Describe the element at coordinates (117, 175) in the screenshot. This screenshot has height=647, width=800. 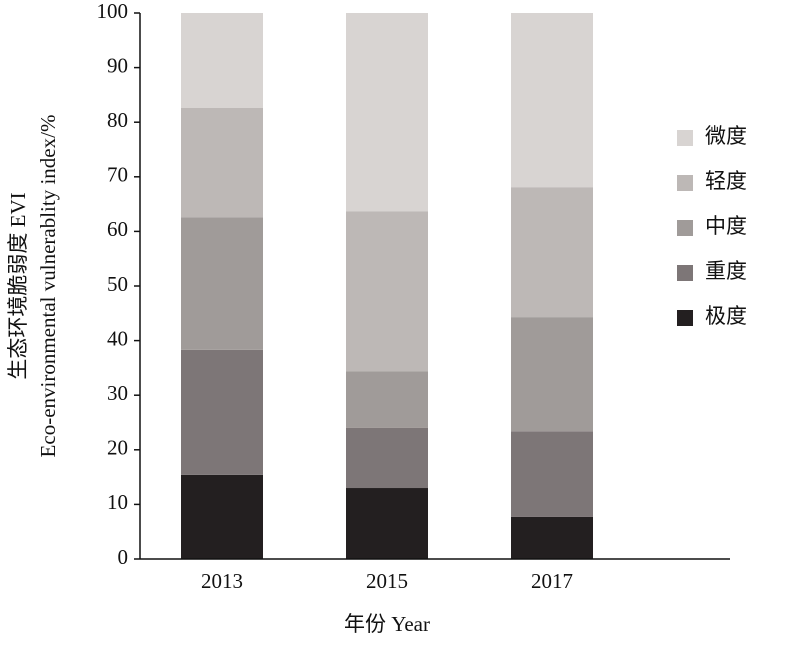
I see `y-tick-label: 70` at that location.